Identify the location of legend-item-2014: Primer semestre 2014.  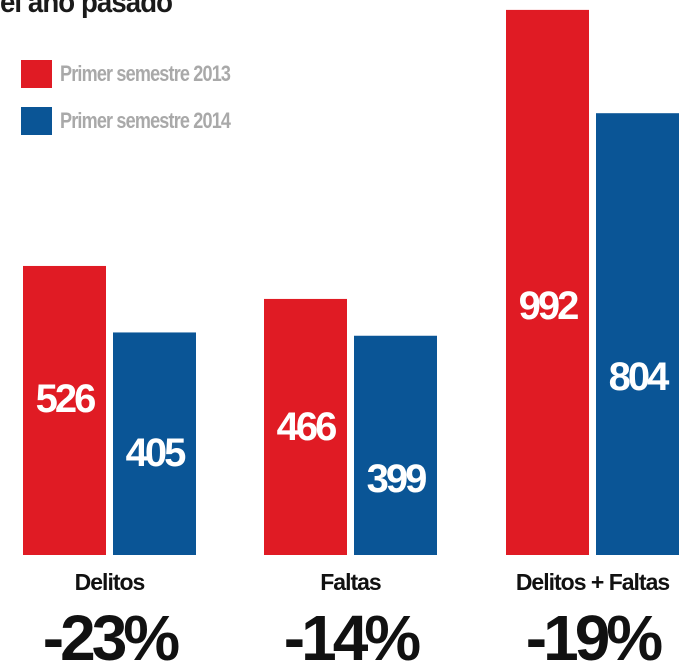
(144, 121).